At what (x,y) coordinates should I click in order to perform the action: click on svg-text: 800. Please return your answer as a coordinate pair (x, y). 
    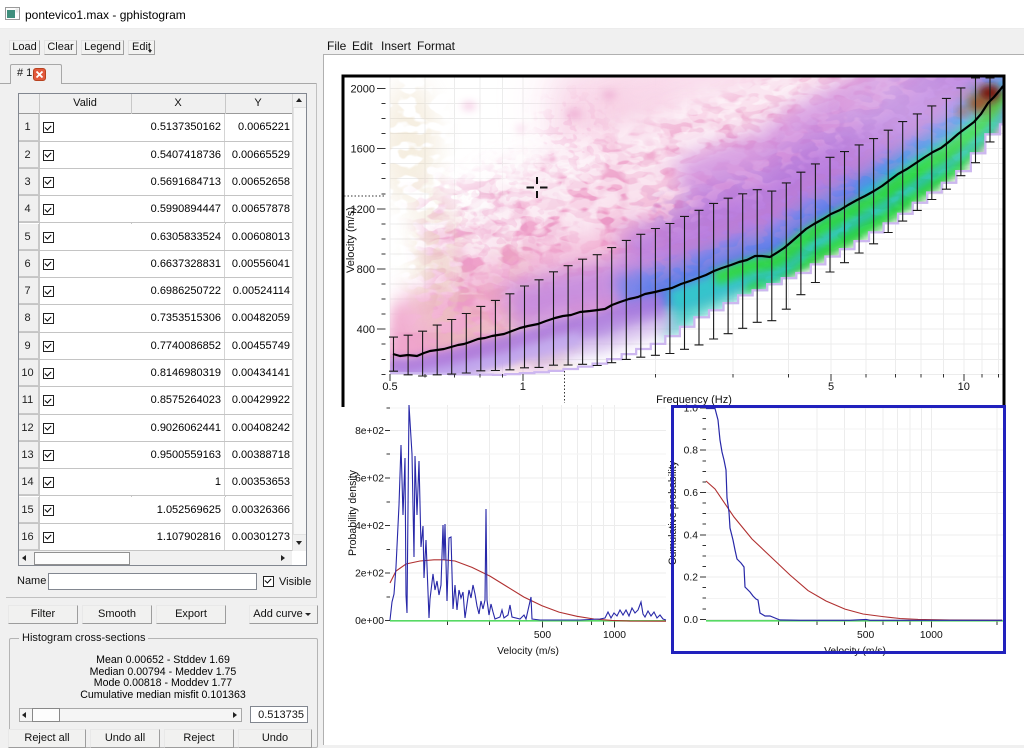
    Looking at the image, I should click on (366, 270).